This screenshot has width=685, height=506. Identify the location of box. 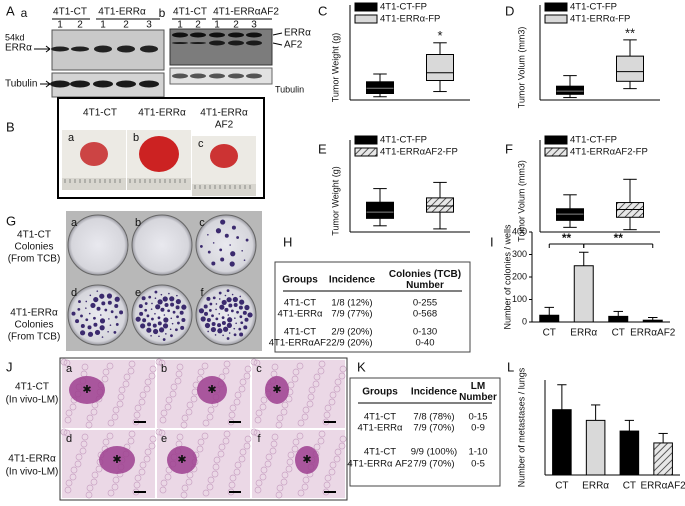
(440, 205).